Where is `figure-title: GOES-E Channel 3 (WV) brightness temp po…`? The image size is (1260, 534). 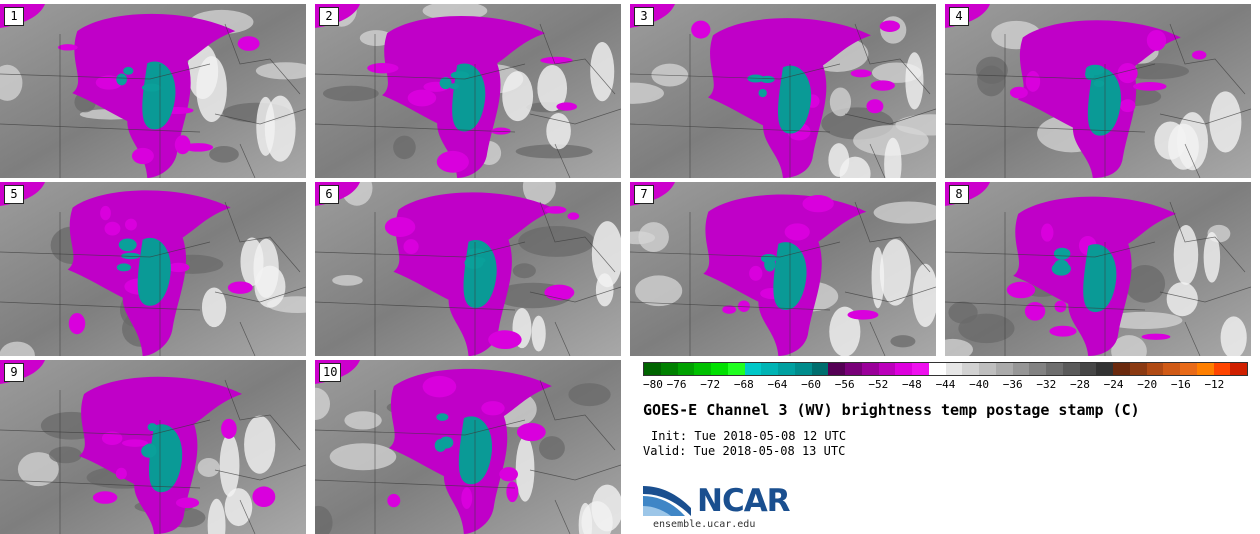 figure-title: GOES-E Channel 3 (WV) brightness temp po… is located at coordinates (891, 410).